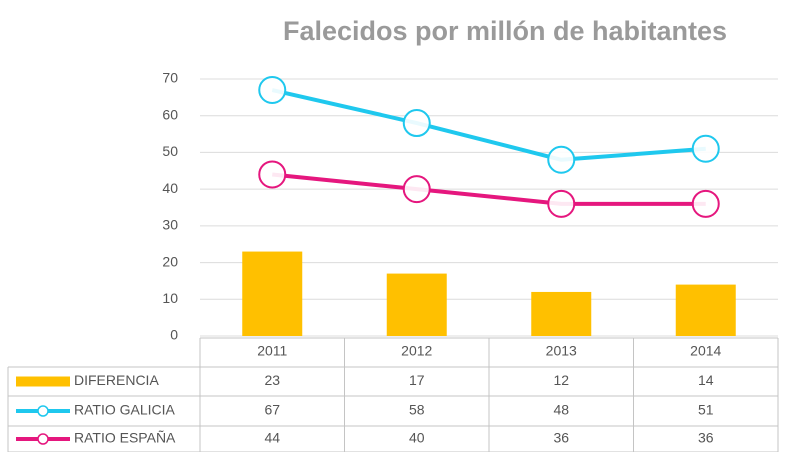  What do you see at coordinates (416, 351) in the screenshot?
I see `x-tick-label: 2012` at bounding box center [416, 351].